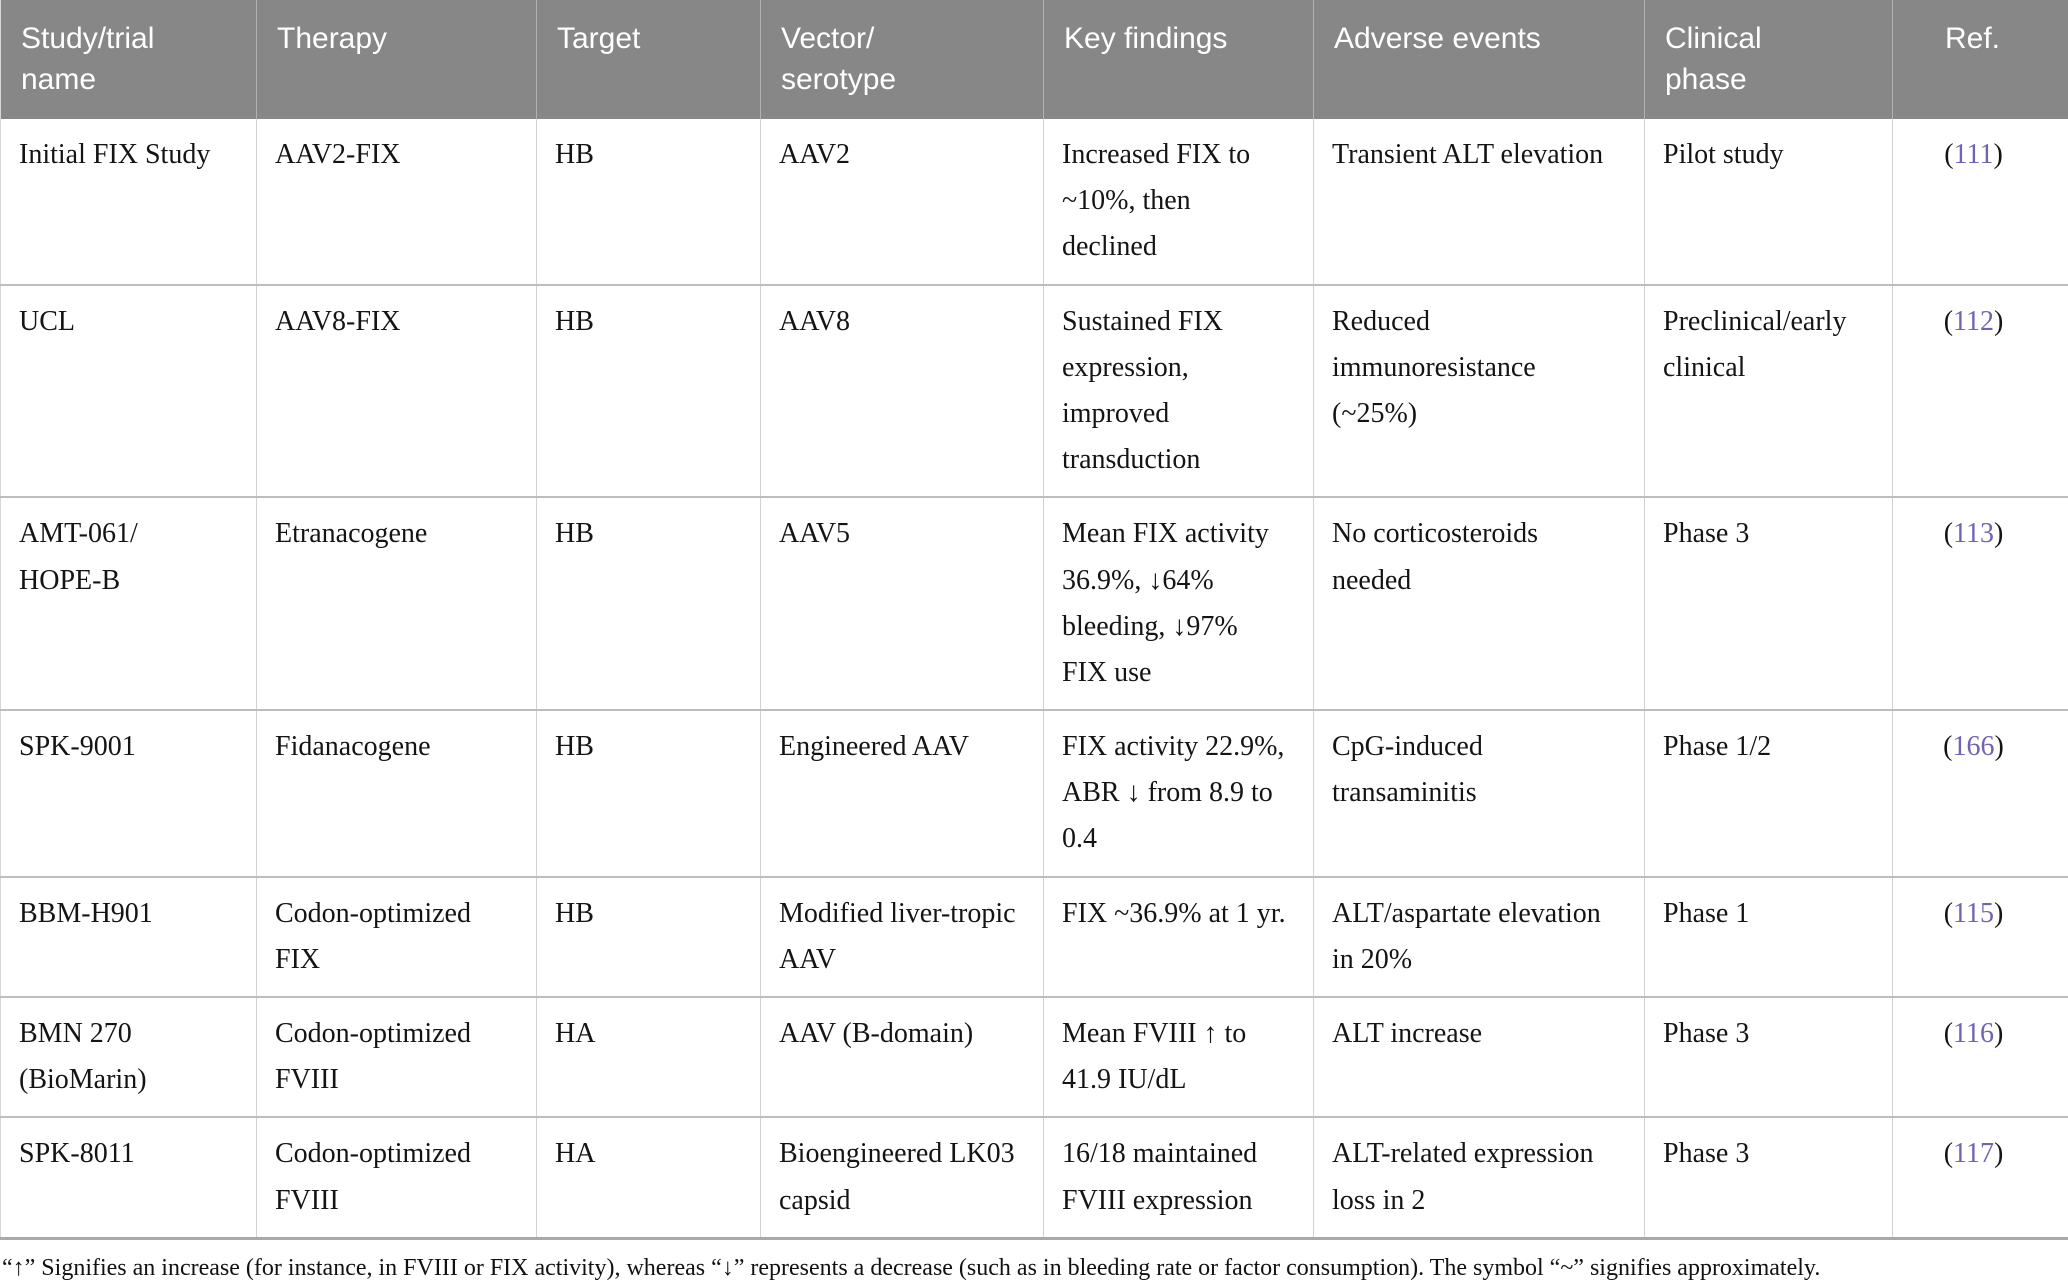  I want to click on ref-link: 115, so click(1973, 913).